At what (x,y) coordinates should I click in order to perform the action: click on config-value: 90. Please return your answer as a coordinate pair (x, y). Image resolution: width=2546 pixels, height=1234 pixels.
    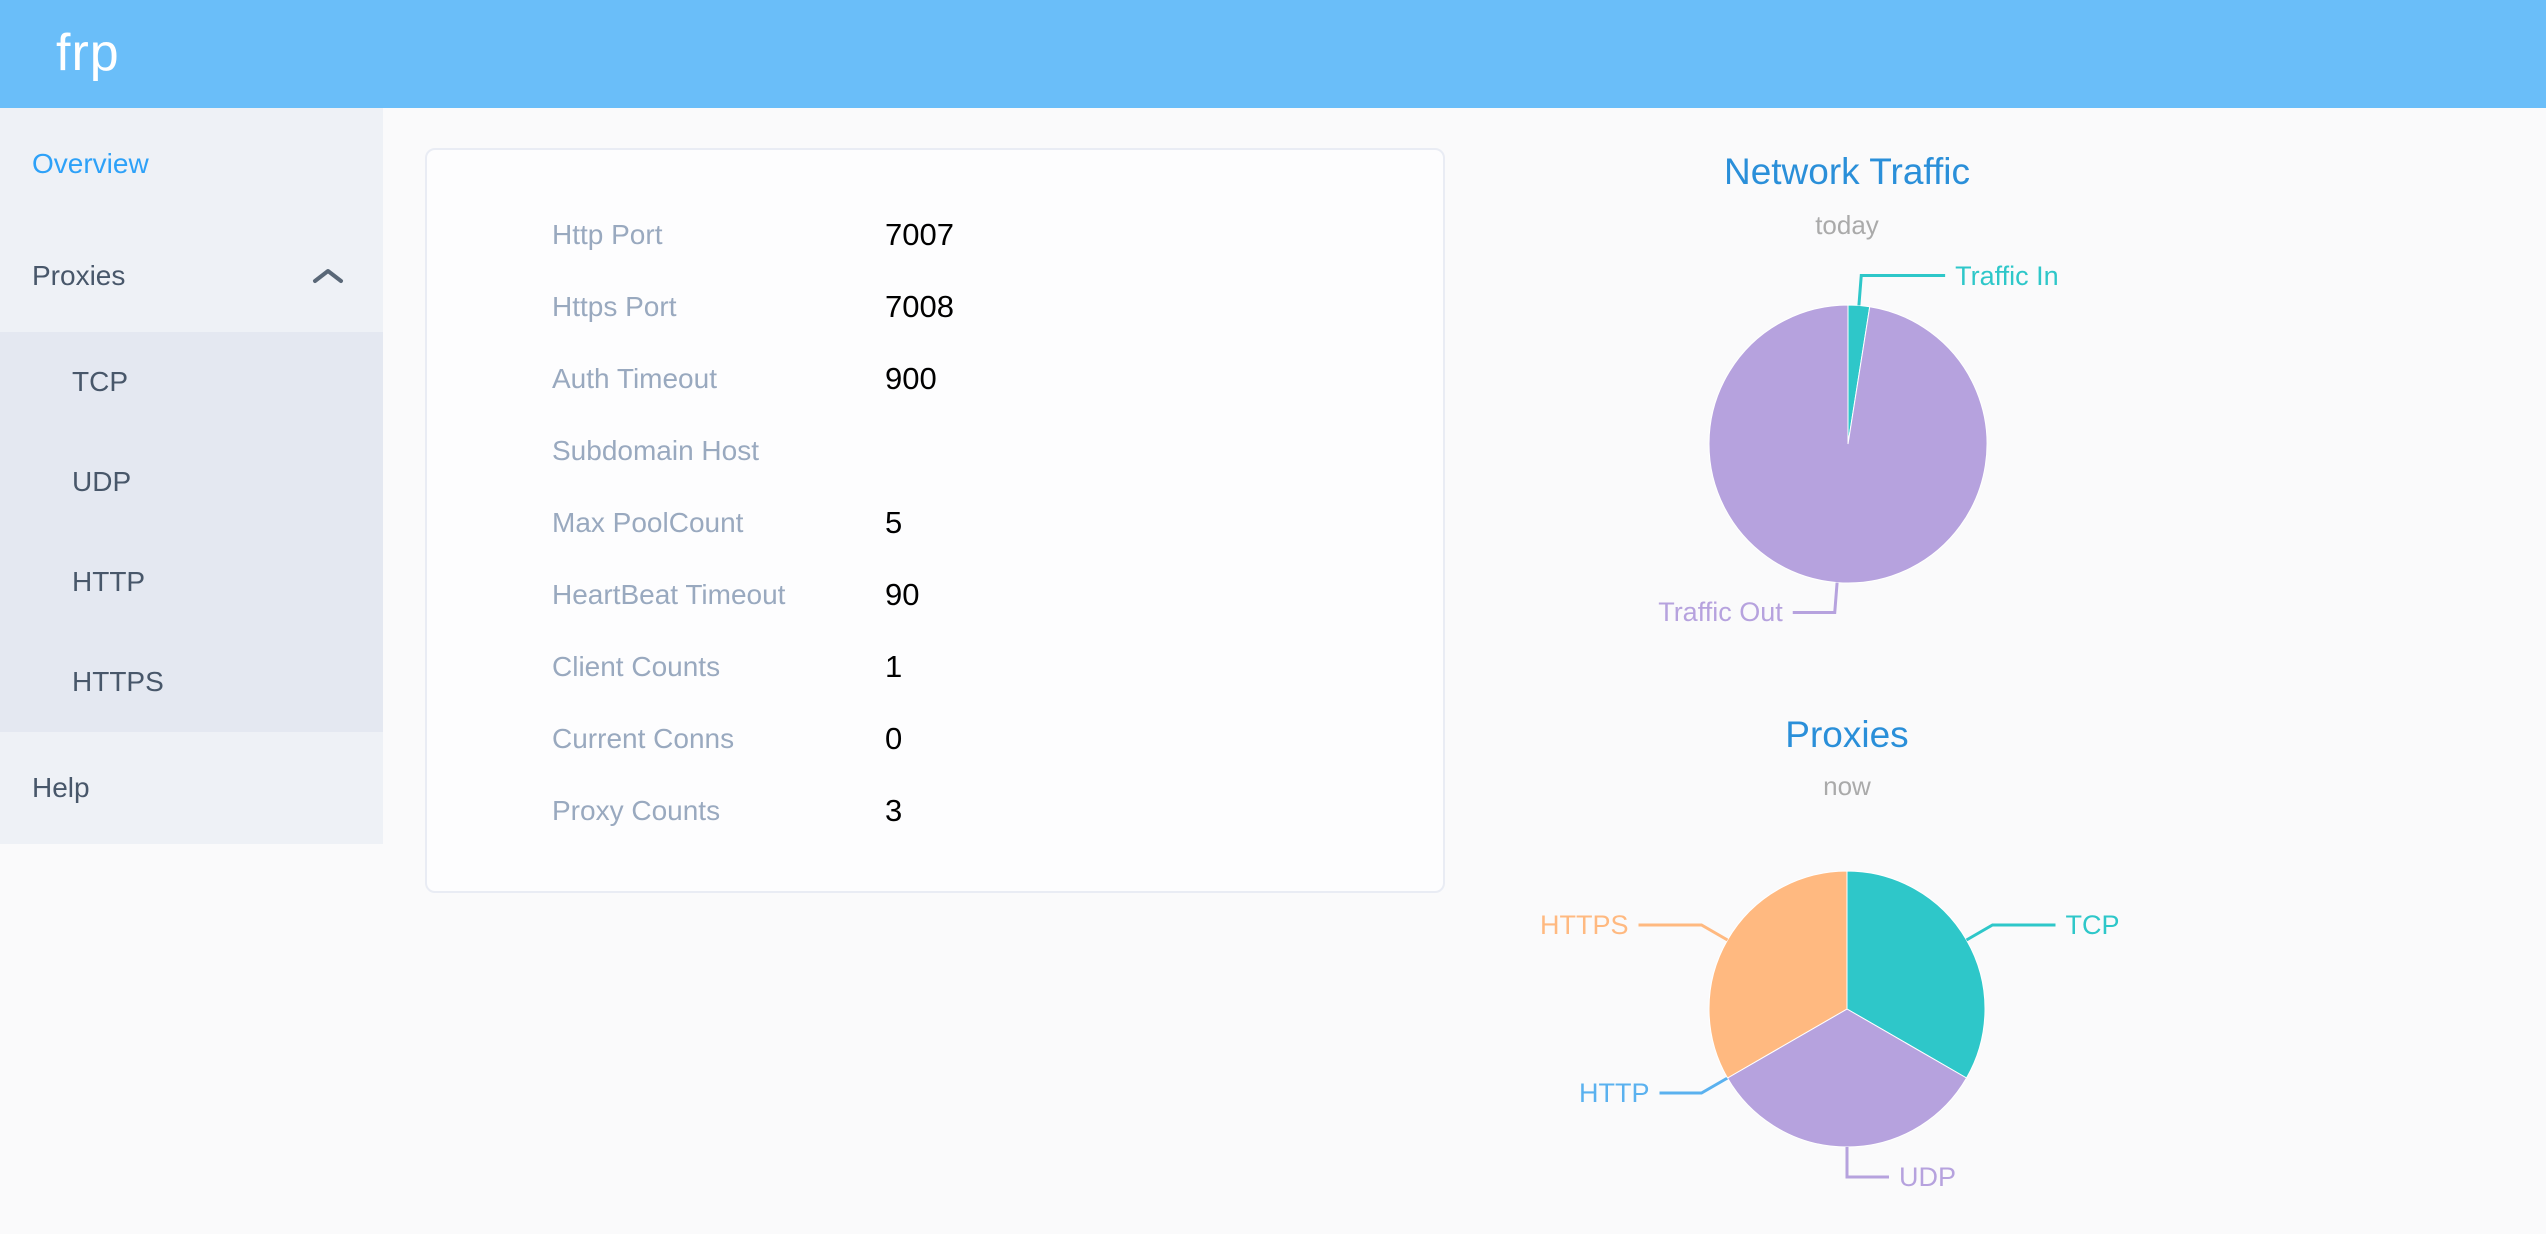
    Looking at the image, I should click on (902, 594).